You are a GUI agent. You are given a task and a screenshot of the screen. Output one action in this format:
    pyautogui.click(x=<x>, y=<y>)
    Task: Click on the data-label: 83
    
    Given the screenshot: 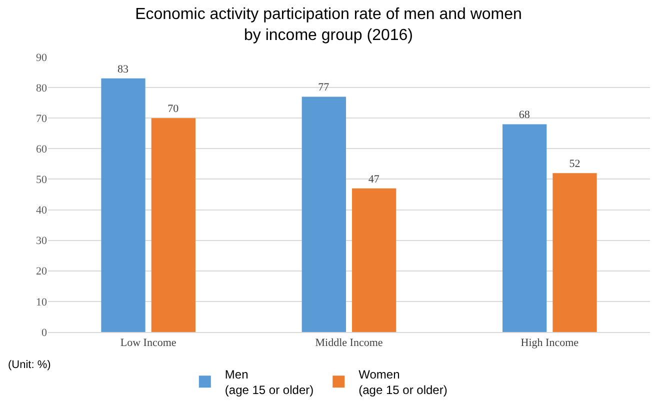 What is the action you would take?
    pyautogui.click(x=123, y=69)
    